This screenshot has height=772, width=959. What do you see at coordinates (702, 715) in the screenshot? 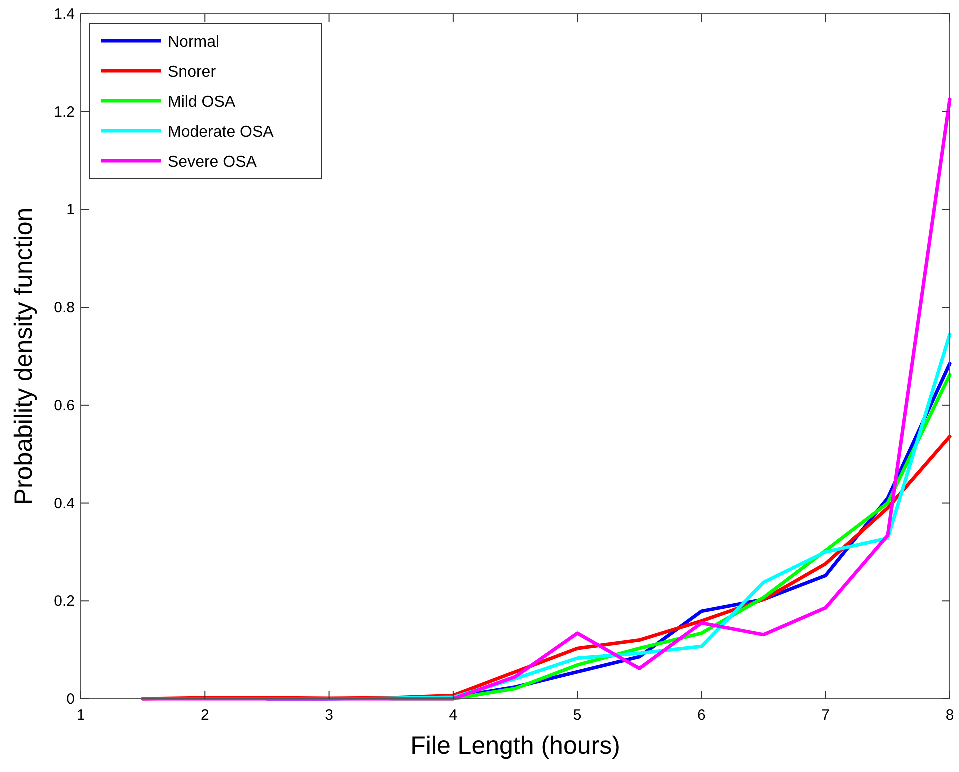
I see `x-tick-label: 6` at bounding box center [702, 715].